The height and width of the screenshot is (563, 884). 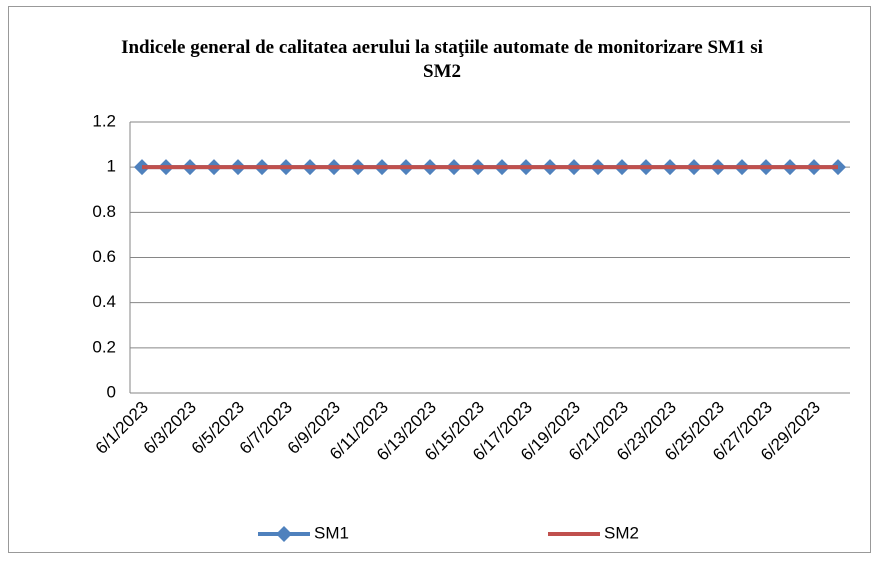 I want to click on legend-marker, so click(x=284, y=534).